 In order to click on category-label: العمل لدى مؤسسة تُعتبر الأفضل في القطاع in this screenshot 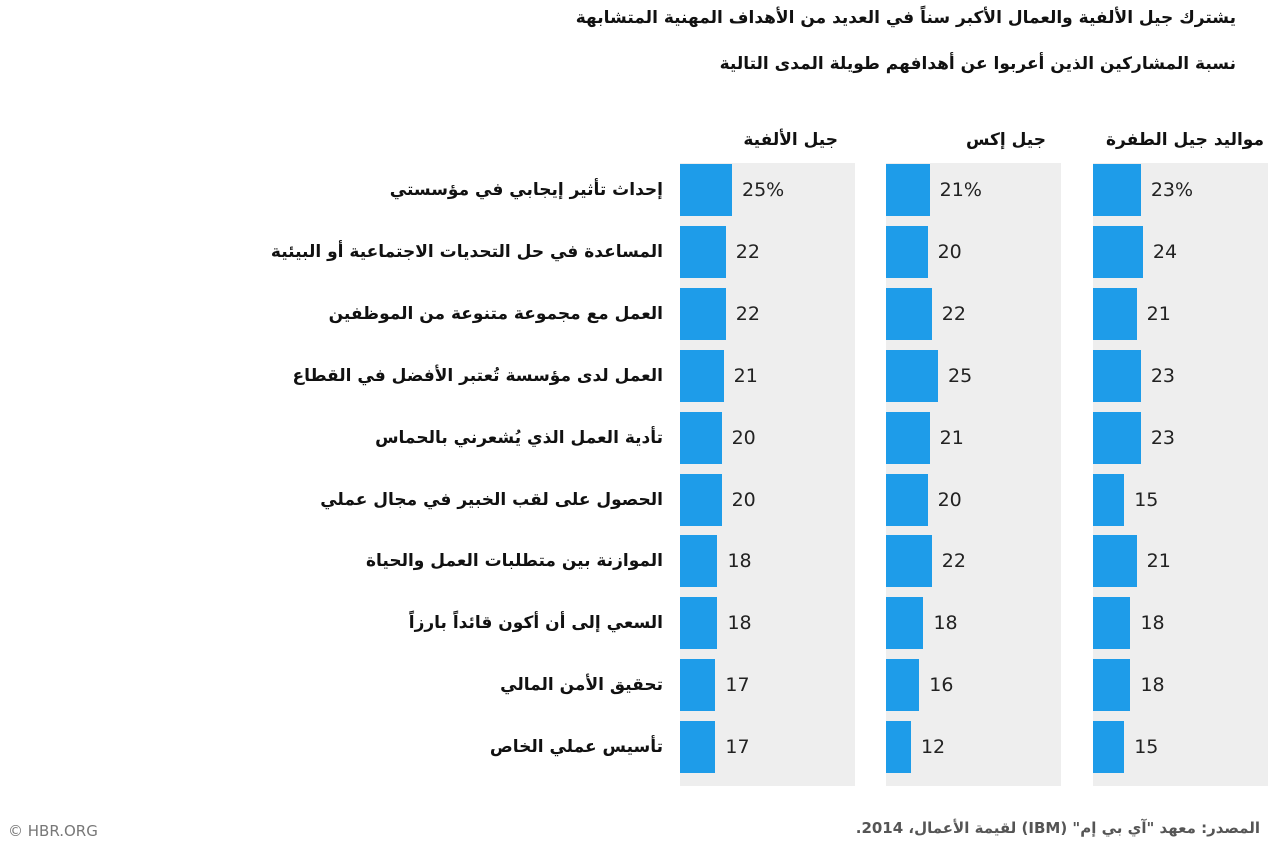, I will do `click(478, 375)`.